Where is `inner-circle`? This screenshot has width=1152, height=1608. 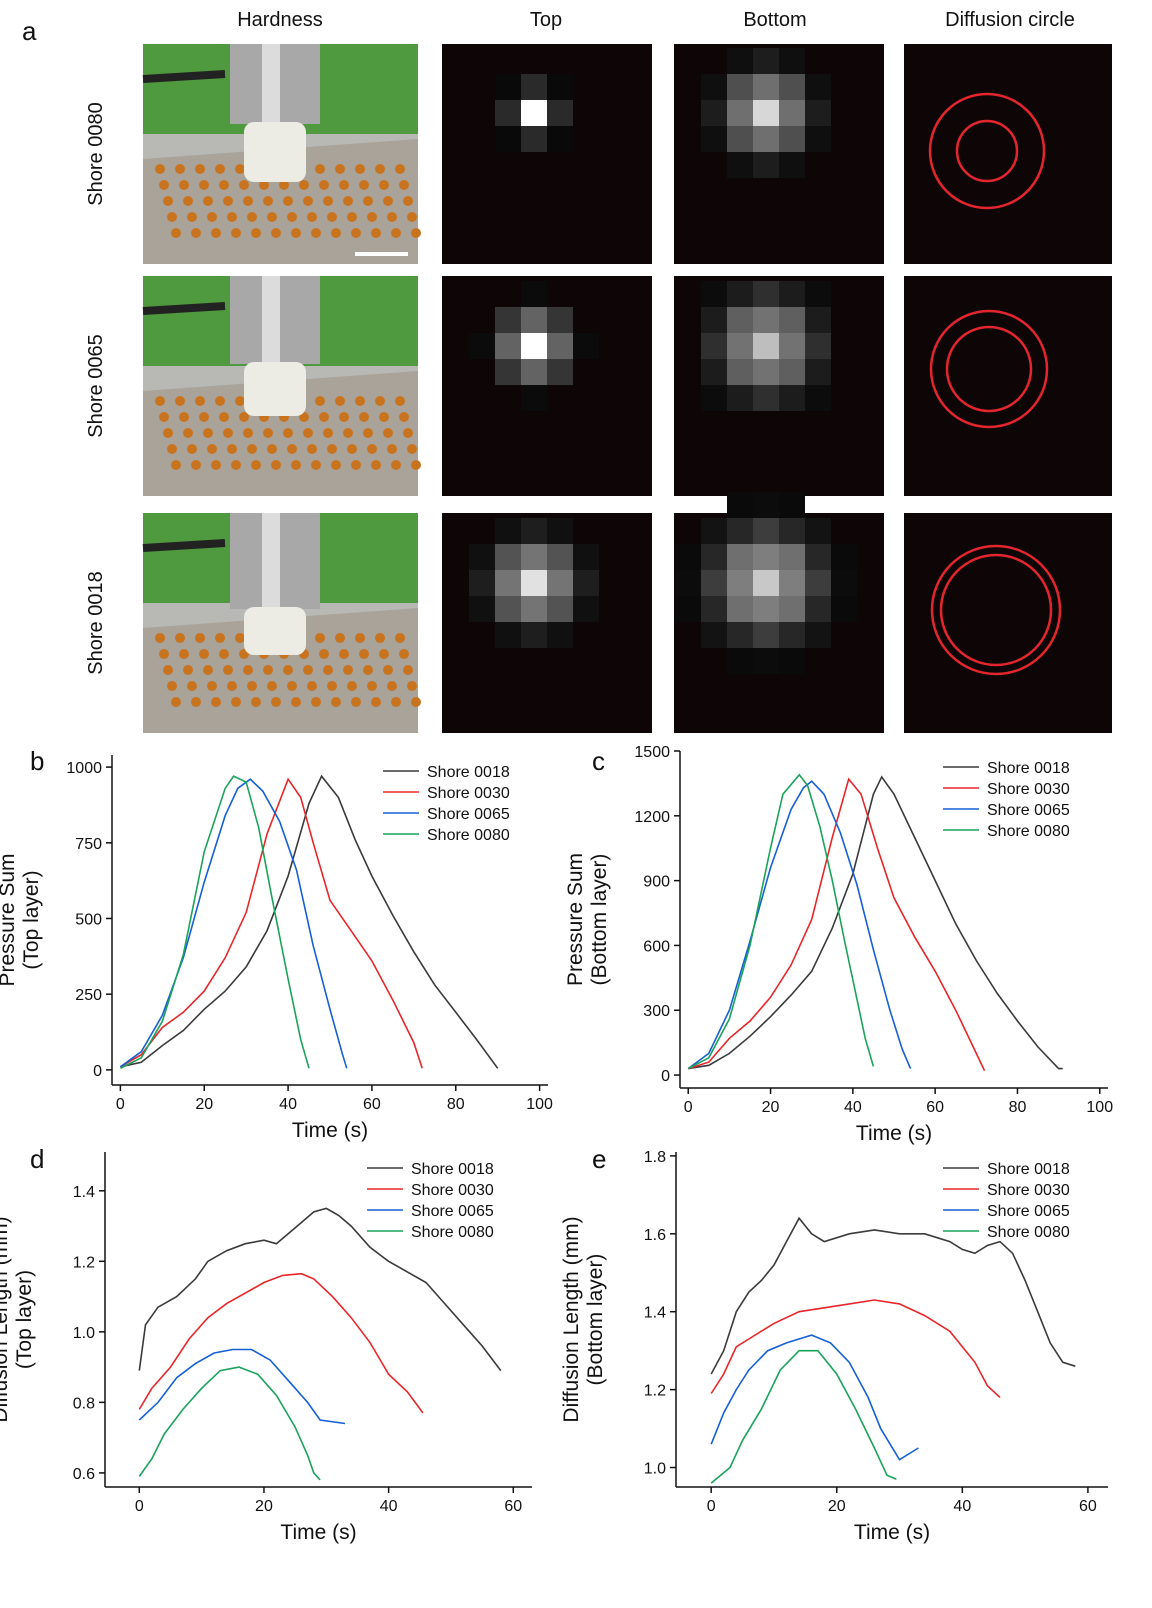 inner-circle is located at coordinates (989, 369).